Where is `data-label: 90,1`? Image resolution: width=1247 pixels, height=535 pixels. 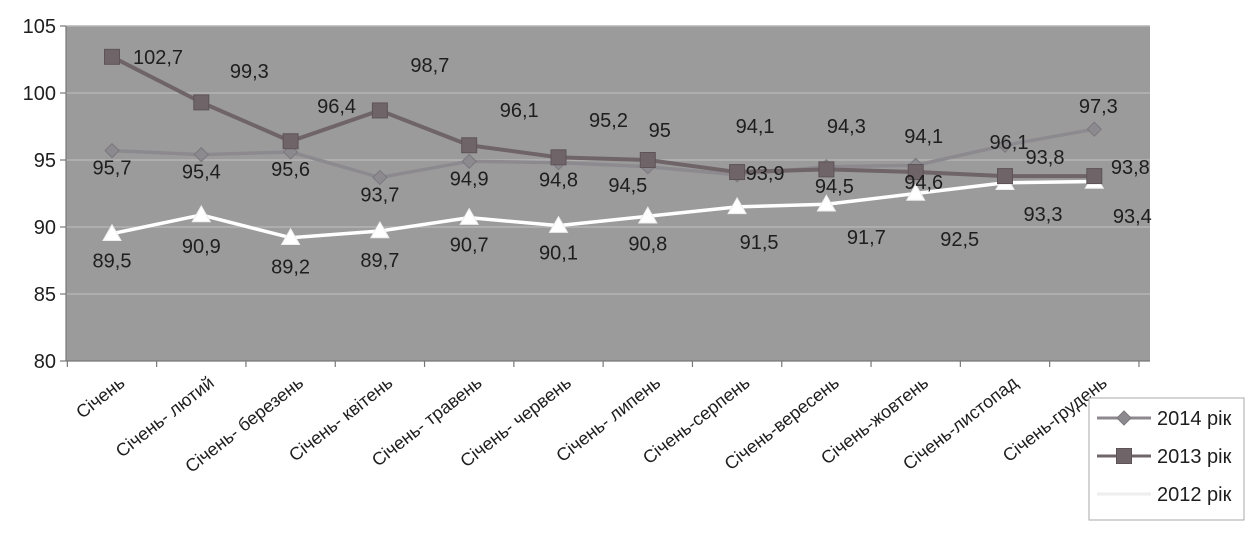 data-label: 90,1 is located at coordinates (558, 254).